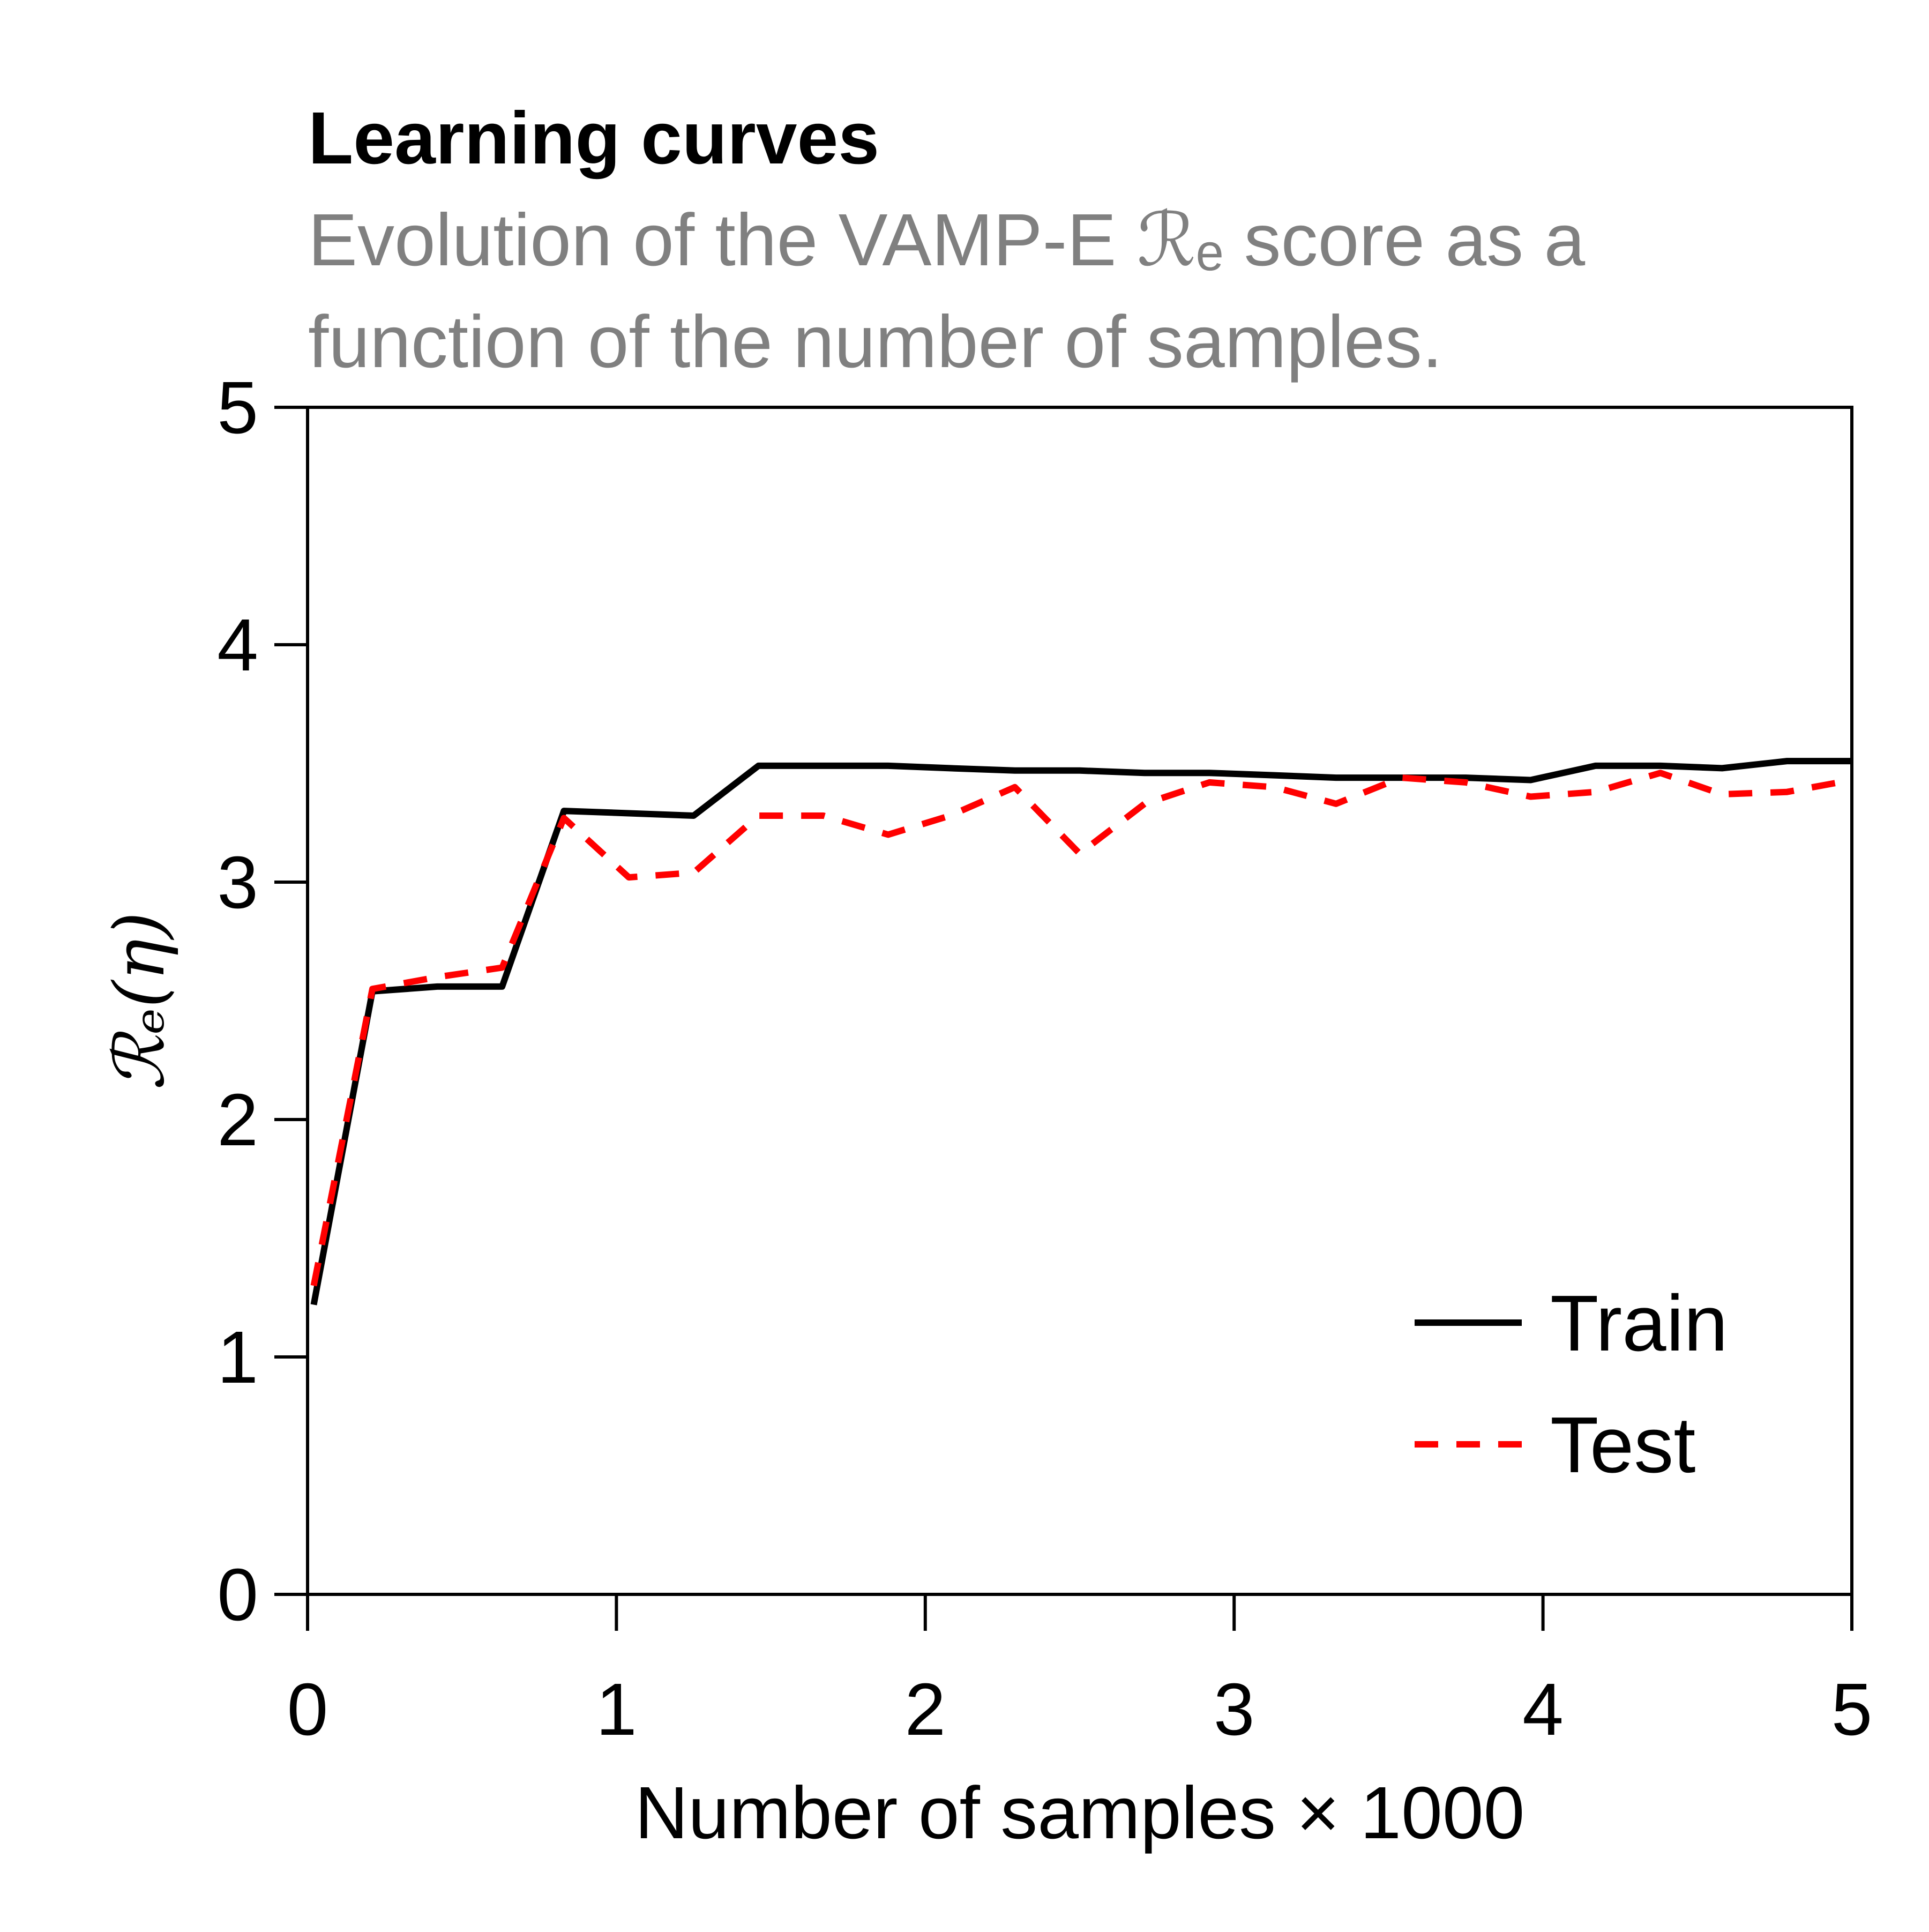 Image resolution: width=1929 pixels, height=1932 pixels. I want to click on x-axis-ticks: 0 1 2 3 4 5, so click(1080, 1672).